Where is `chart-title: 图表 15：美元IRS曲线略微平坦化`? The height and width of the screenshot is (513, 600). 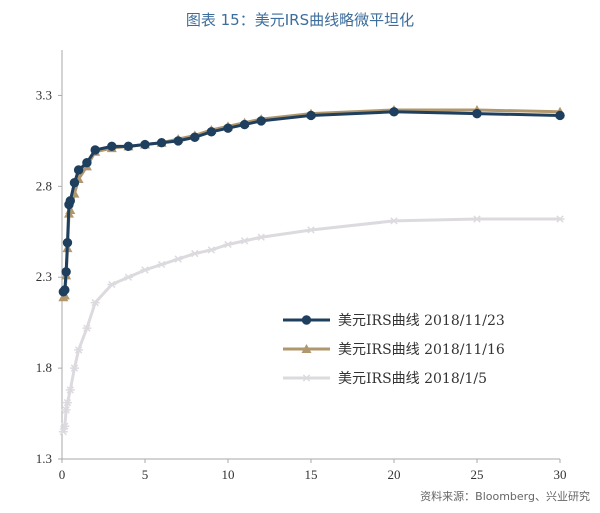
chart-title: 图表 15：美元IRS曲线略微平坦化 is located at coordinates (300, 20).